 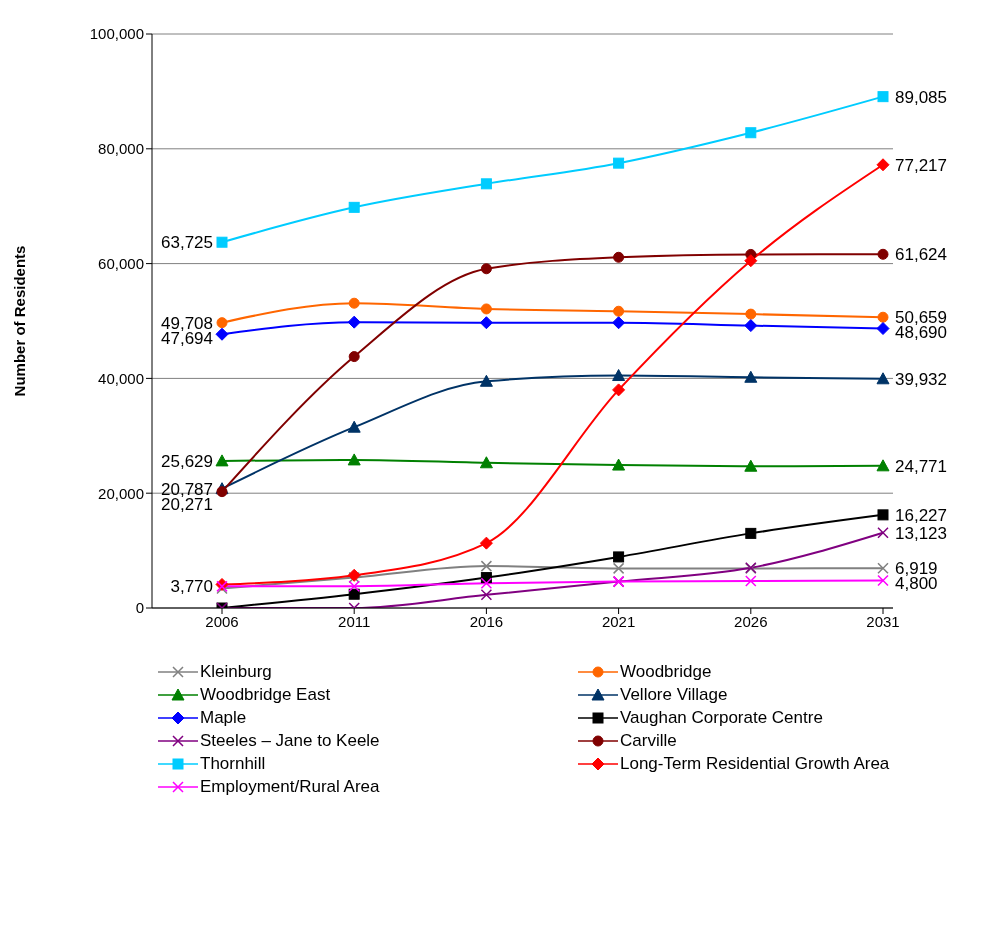 What do you see at coordinates (921, 97) in the screenshot?
I see `data-label: 89,085` at bounding box center [921, 97].